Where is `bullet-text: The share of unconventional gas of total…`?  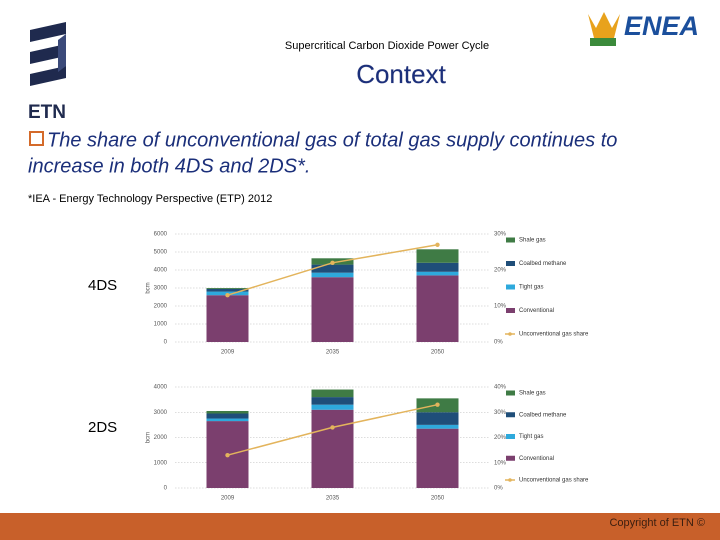
bullet-text: The share of unconventional gas of total… is located at coordinates (332, 140).